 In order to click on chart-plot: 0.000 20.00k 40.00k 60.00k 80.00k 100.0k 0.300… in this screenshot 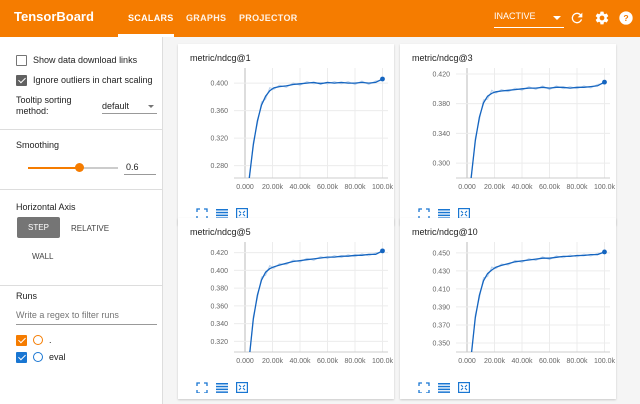, I will do `click(508, 124)`.